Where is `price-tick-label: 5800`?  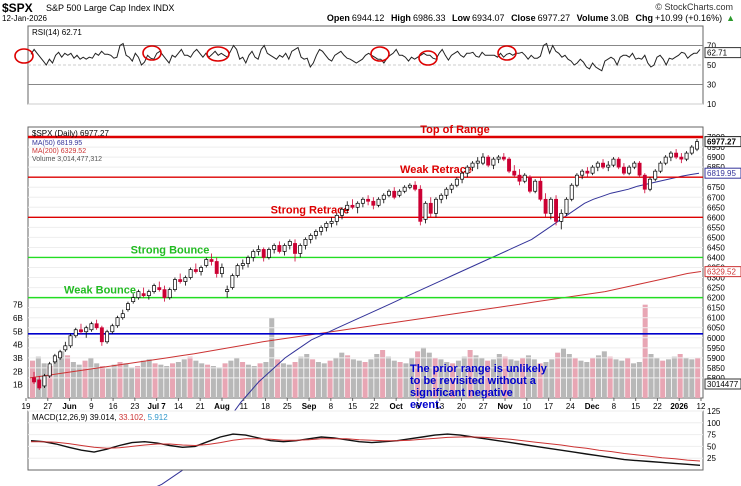 price-tick-label: 5800 is located at coordinates (716, 378).